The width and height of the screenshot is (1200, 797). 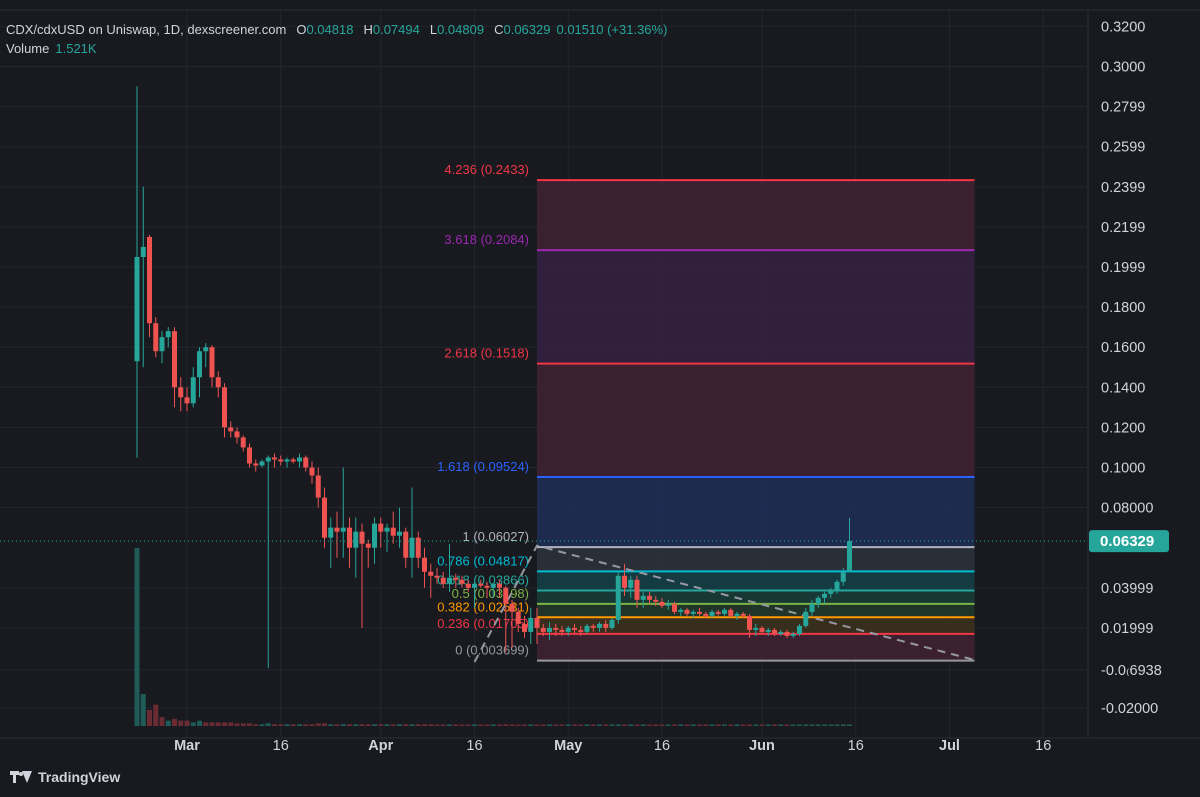 What do you see at coordinates (568, 746) in the screenshot?
I see `x-tick-label: May` at bounding box center [568, 746].